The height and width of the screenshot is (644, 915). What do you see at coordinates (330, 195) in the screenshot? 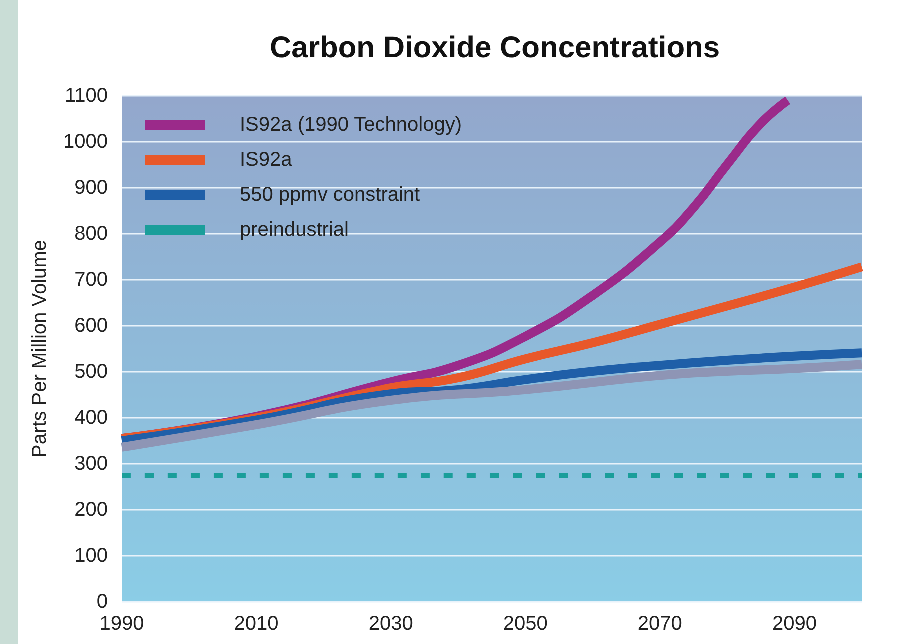
I see `legend-label: 550 ppmv constraint` at bounding box center [330, 195].